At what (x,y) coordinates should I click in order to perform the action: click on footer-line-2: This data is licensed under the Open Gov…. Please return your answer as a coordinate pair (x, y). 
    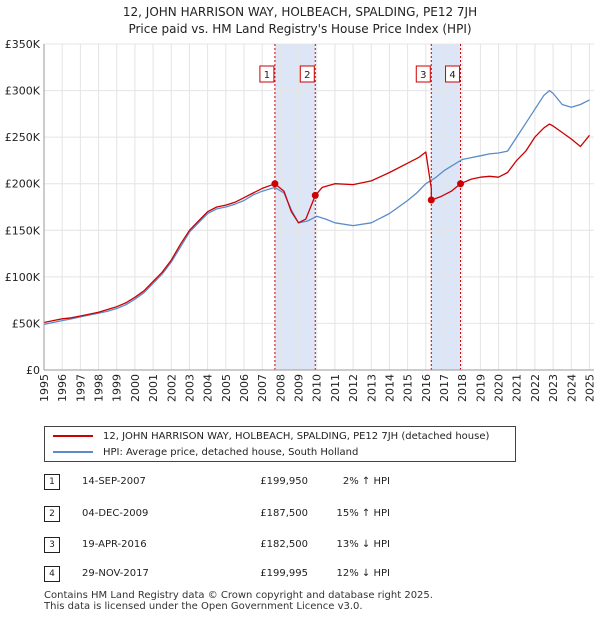
    Looking at the image, I should click on (203, 606).